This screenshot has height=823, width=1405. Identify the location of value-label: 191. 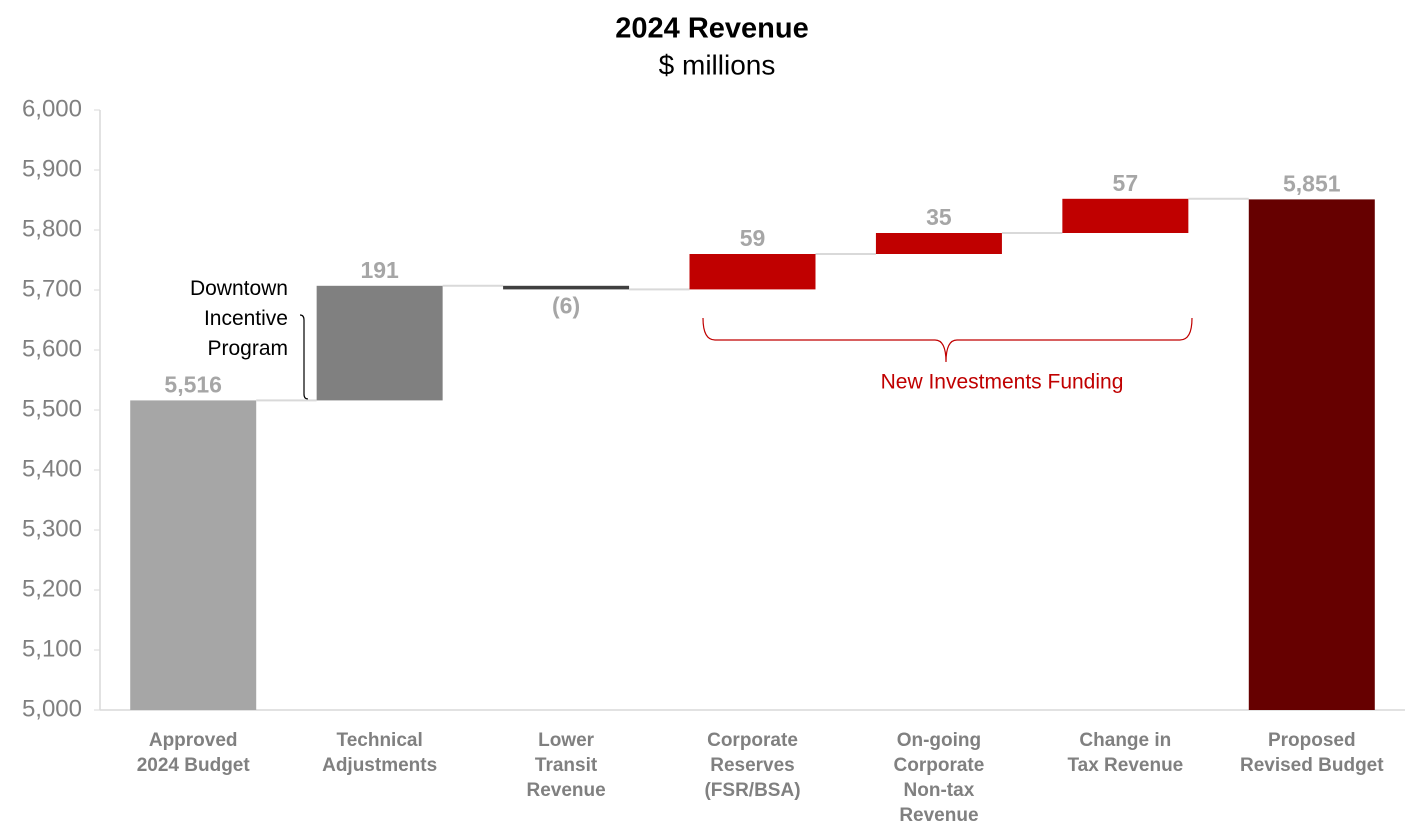
(379, 270).